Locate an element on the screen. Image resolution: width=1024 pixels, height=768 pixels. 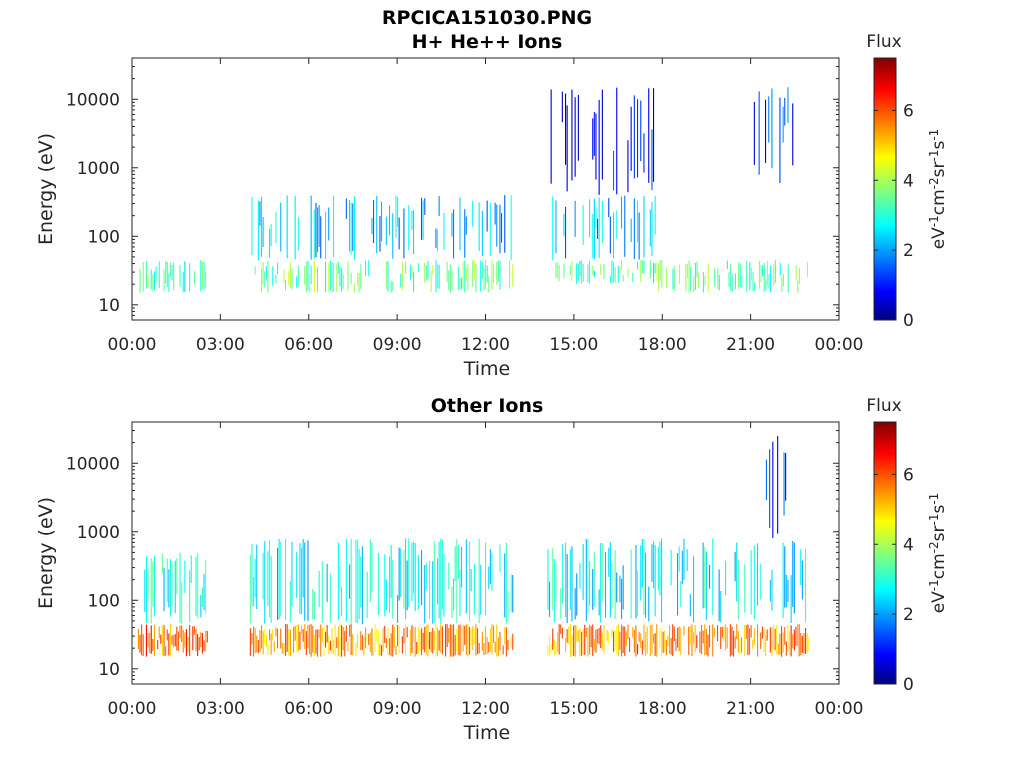
panel-title: Other Ions is located at coordinates (487, 406).